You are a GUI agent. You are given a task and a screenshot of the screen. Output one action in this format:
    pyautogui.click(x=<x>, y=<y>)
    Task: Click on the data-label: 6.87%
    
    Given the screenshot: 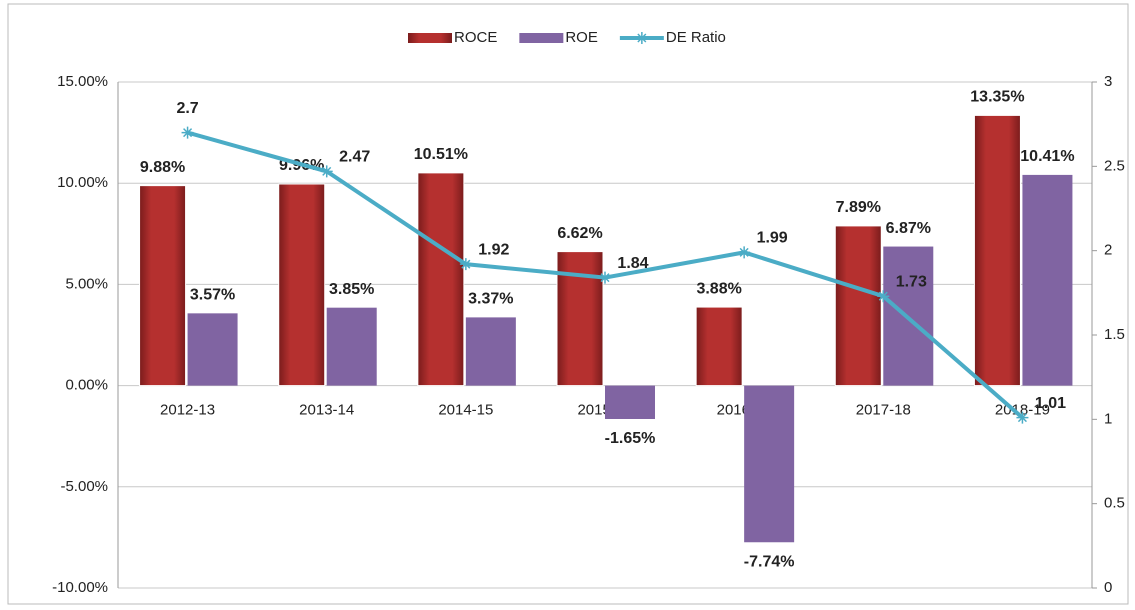 What is the action you would take?
    pyautogui.click(x=908, y=228)
    